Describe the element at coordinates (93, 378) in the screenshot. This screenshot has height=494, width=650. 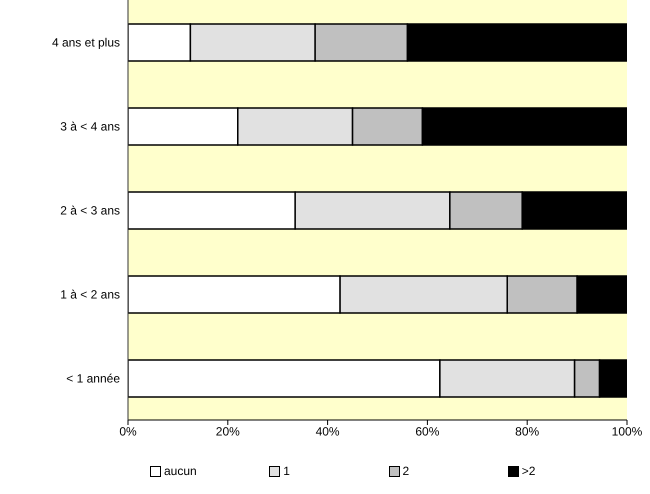
I see `y-tick-label: < 1 année` at that location.